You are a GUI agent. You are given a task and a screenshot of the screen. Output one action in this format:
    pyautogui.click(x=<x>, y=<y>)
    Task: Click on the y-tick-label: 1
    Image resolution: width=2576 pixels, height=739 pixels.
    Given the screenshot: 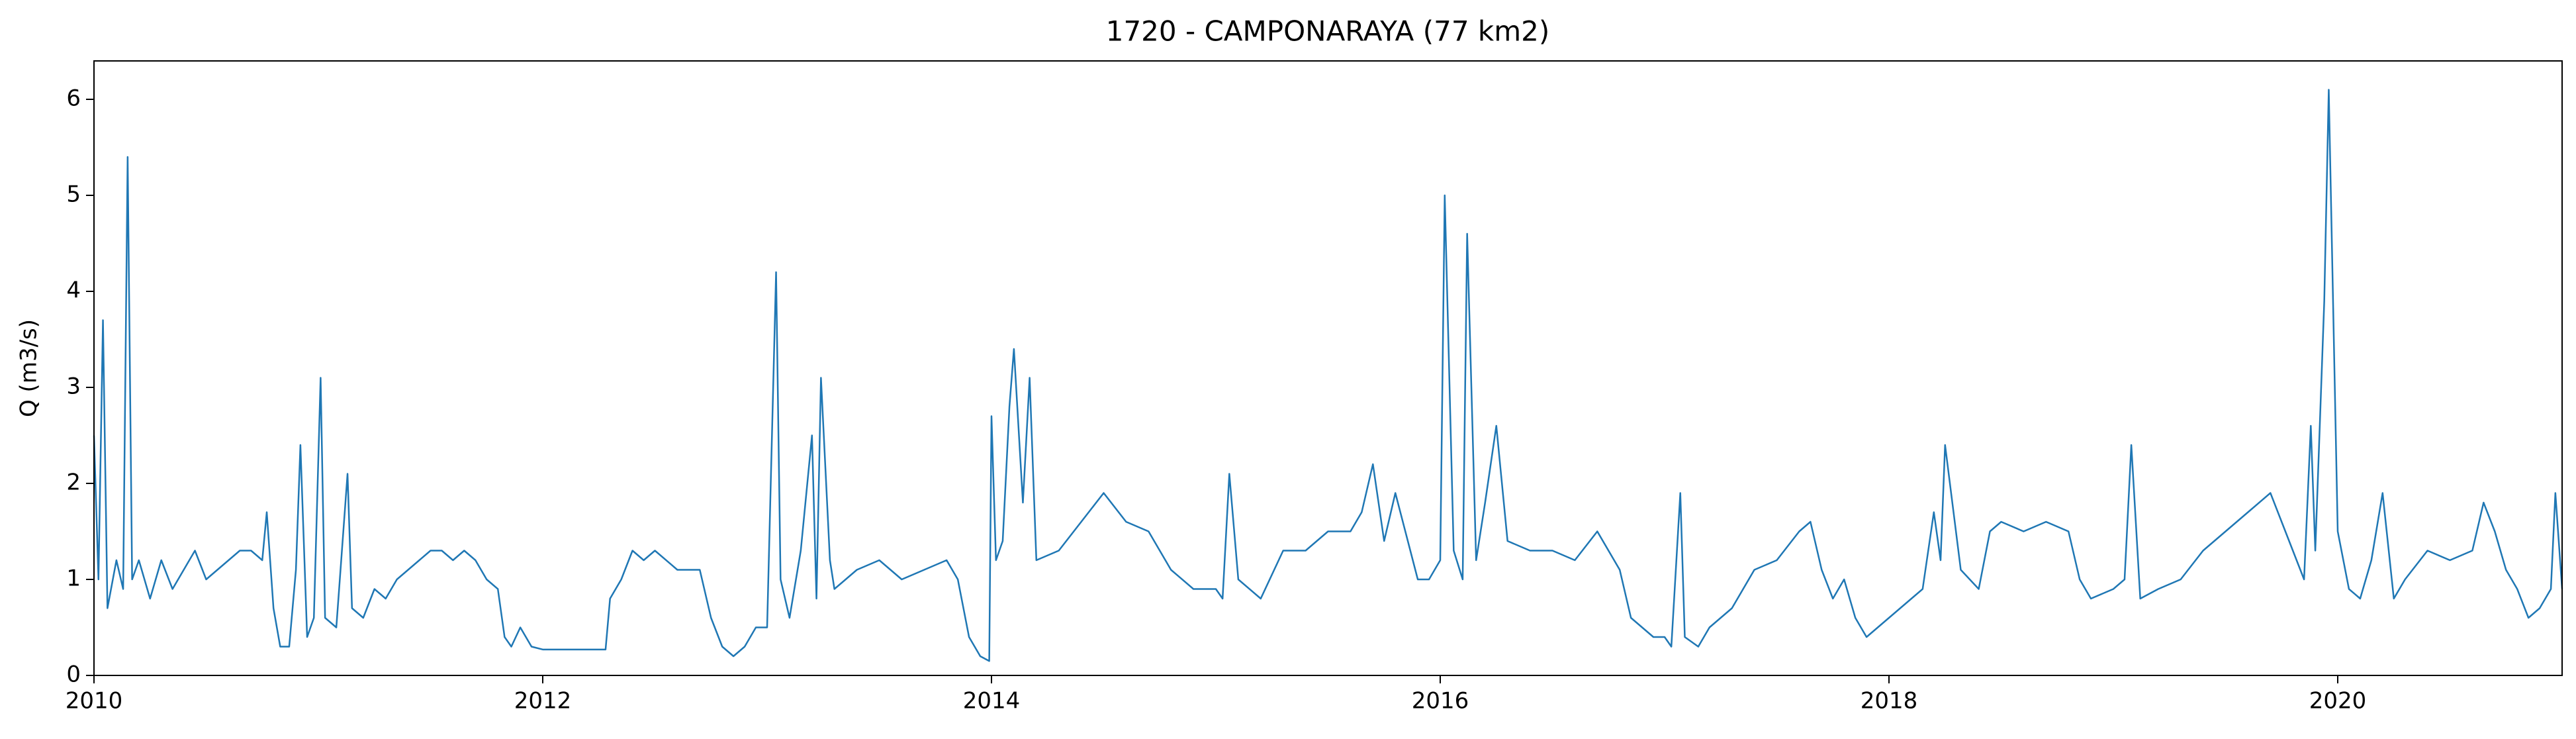 What is the action you would take?
    pyautogui.click(x=73, y=579)
    